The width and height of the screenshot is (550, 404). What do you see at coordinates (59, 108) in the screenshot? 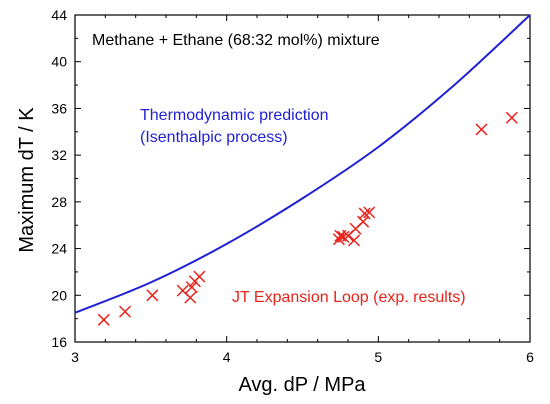
I see `y-tick-label: 36` at bounding box center [59, 108].